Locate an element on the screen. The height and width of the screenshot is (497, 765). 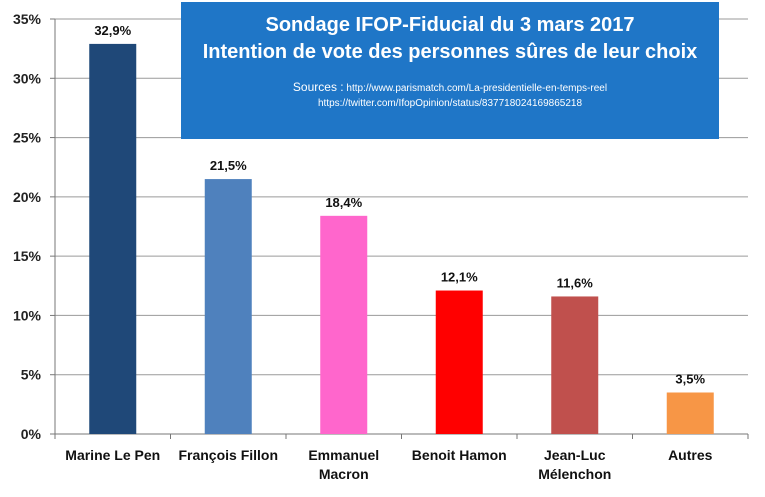
sources-label: Sources : is located at coordinates (318, 87).